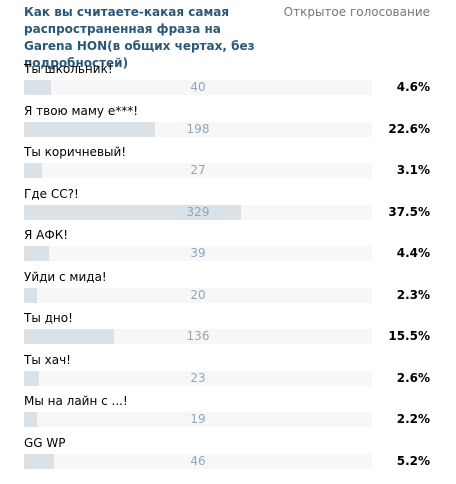 The image size is (456, 484). What do you see at coordinates (413, 294) in the screenshot?
I see `poll-option-percent: 2.3%` at bounding box center [413, 294].